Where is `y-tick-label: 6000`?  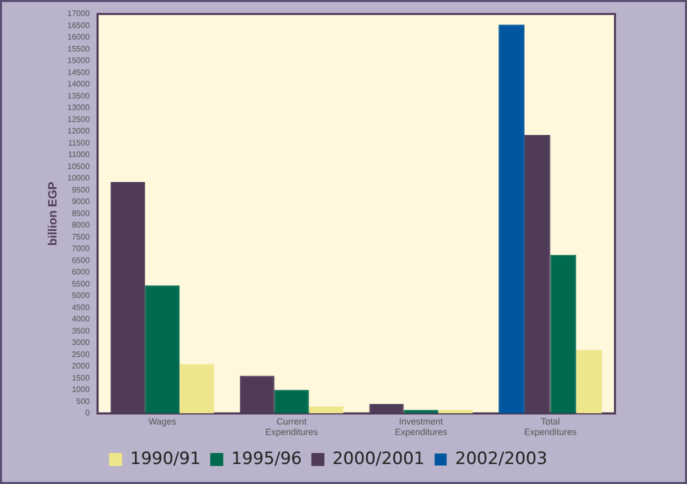
y-tick-label: 6000 is located at coordinates (81, 272).